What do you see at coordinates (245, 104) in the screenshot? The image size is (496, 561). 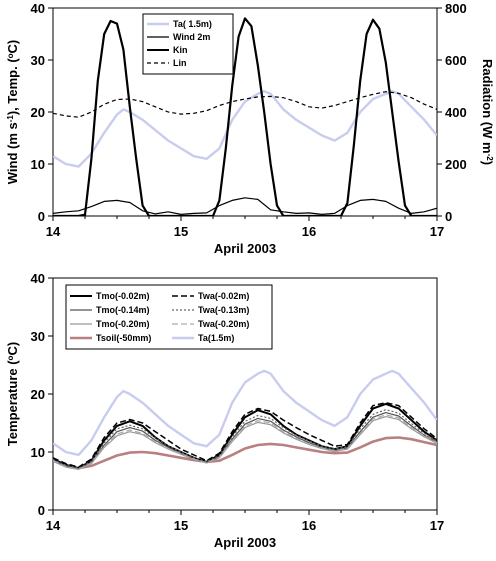 I see `series-line-lin` at bounding box center [245, 104].